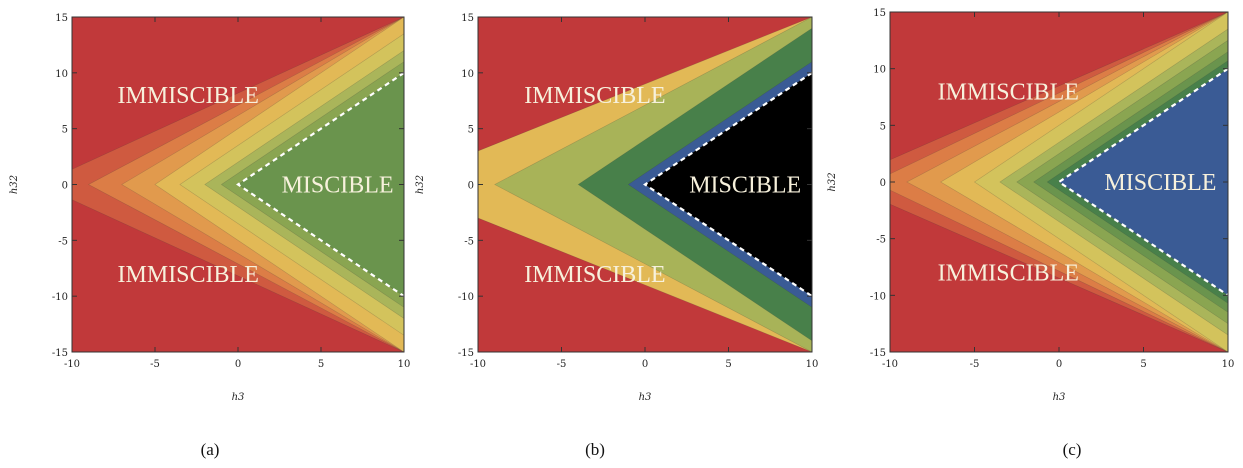  Describe the element at coordinates (210, 449) in the screenshot. I see `panel-caption: (a)` at that location.